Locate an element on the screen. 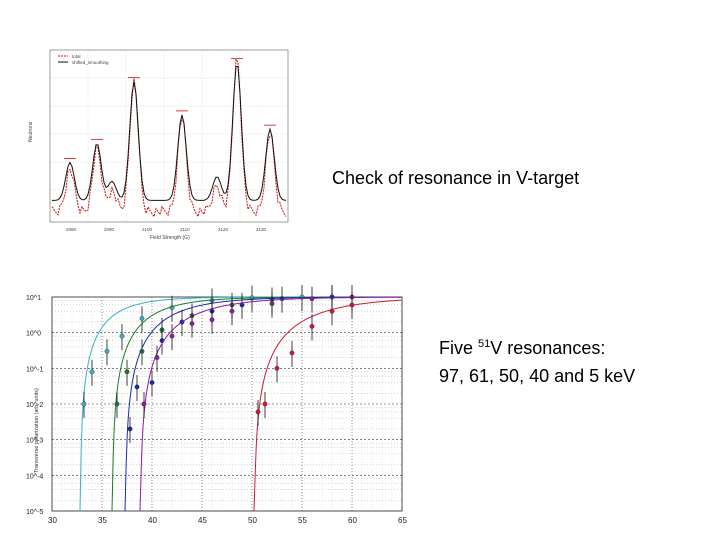 This screenshot has width=720, height=540. isotope-mass-number: 51 is located at coordinates (484, 344).